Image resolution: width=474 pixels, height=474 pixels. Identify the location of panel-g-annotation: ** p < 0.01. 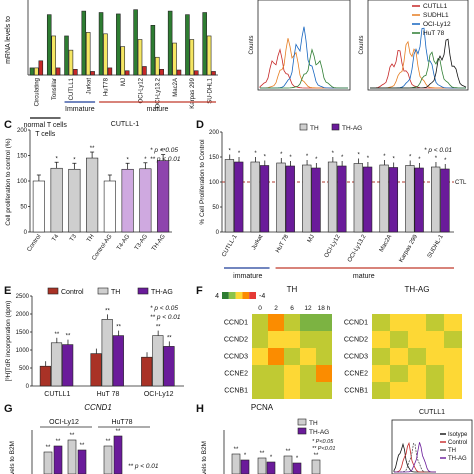
(143, 466).